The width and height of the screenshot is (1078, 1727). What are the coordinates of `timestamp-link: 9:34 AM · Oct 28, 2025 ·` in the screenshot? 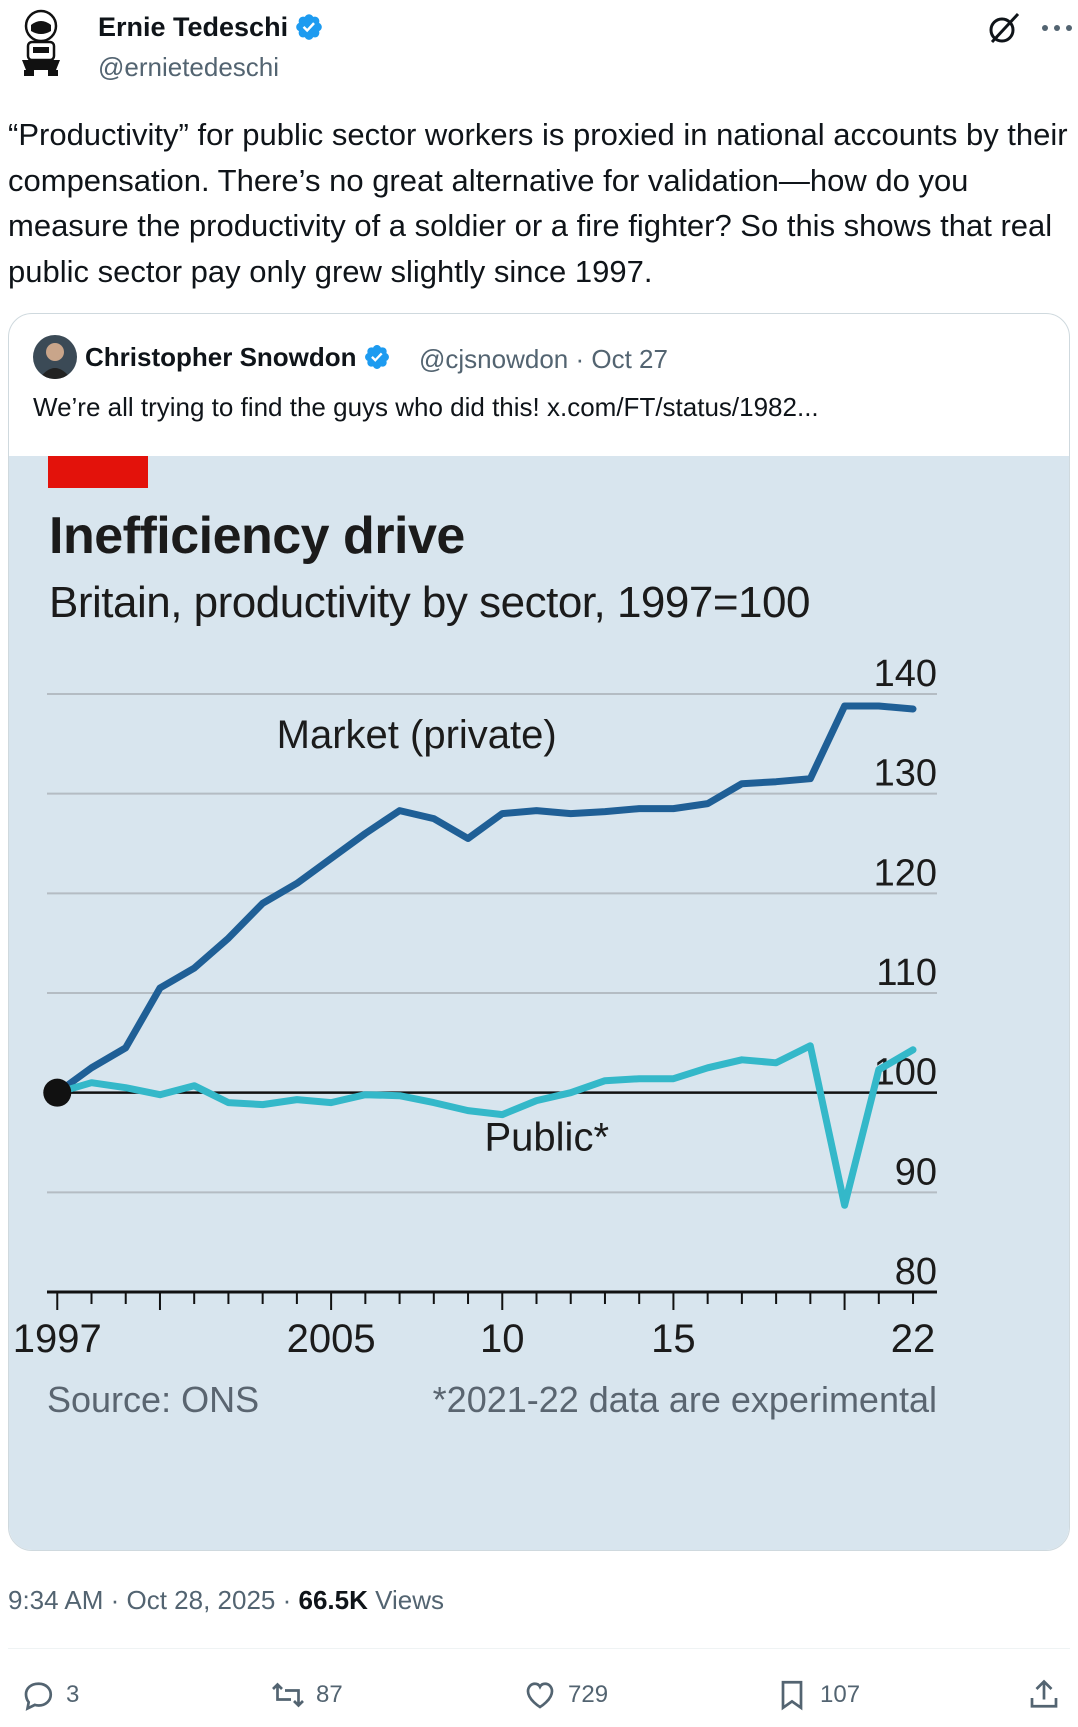 It's located at (153, 1600).